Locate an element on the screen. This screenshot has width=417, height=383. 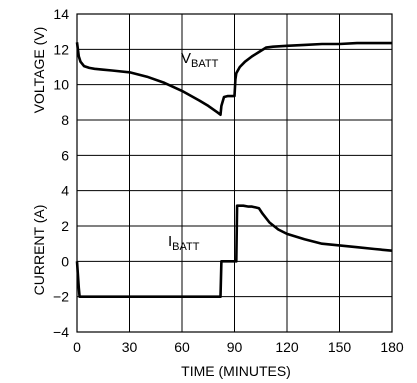
ibatt-label: IBATT is located at coordinates (184, 243).